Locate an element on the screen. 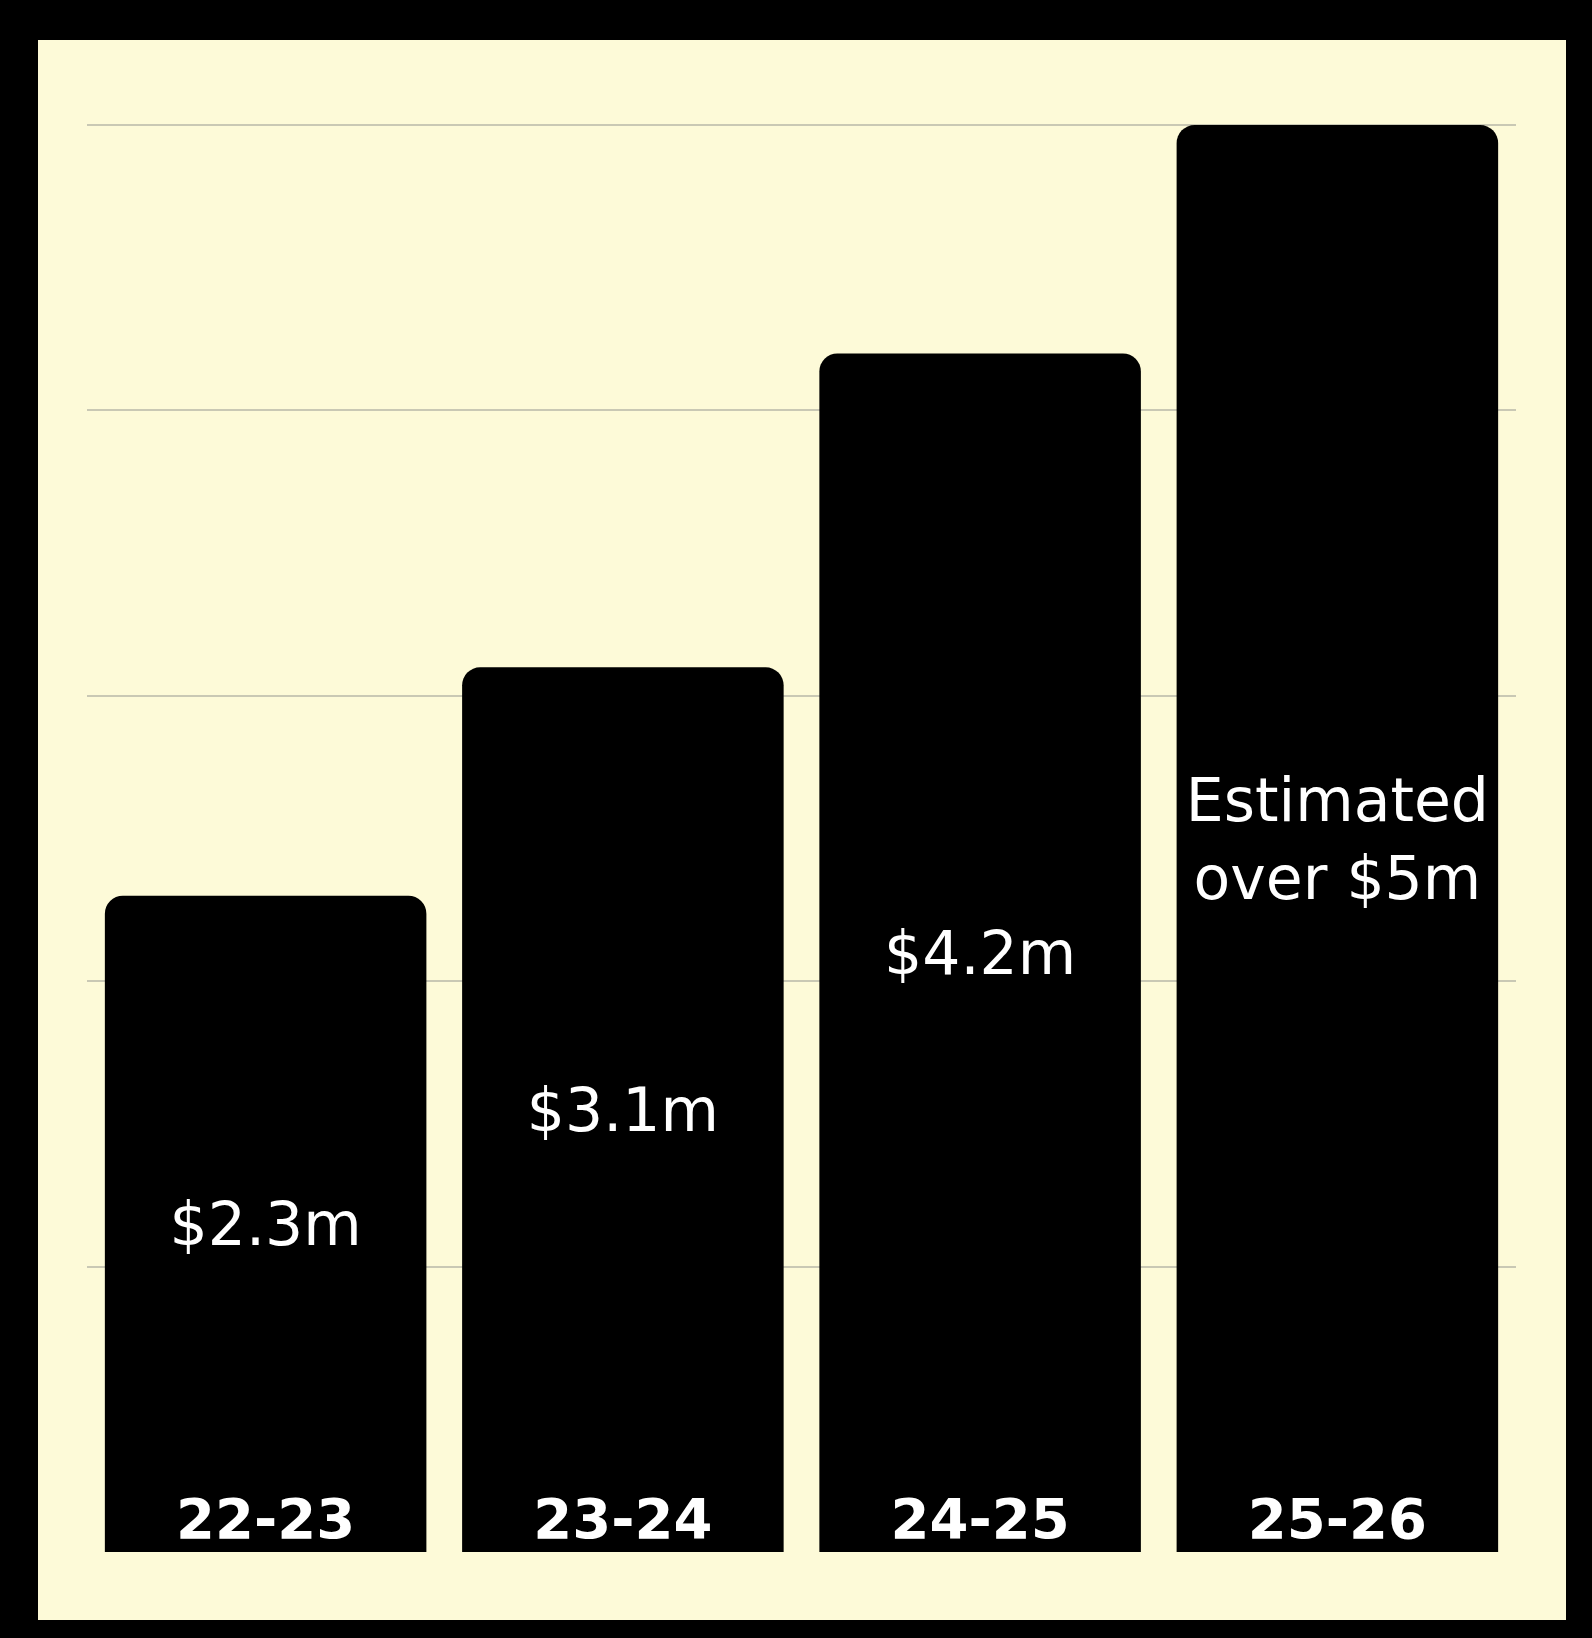 Image resolution: width=1592 pixels, height=1638 pixels. x-tick-label: 25-26 is located at coordinates (1337, 1518).